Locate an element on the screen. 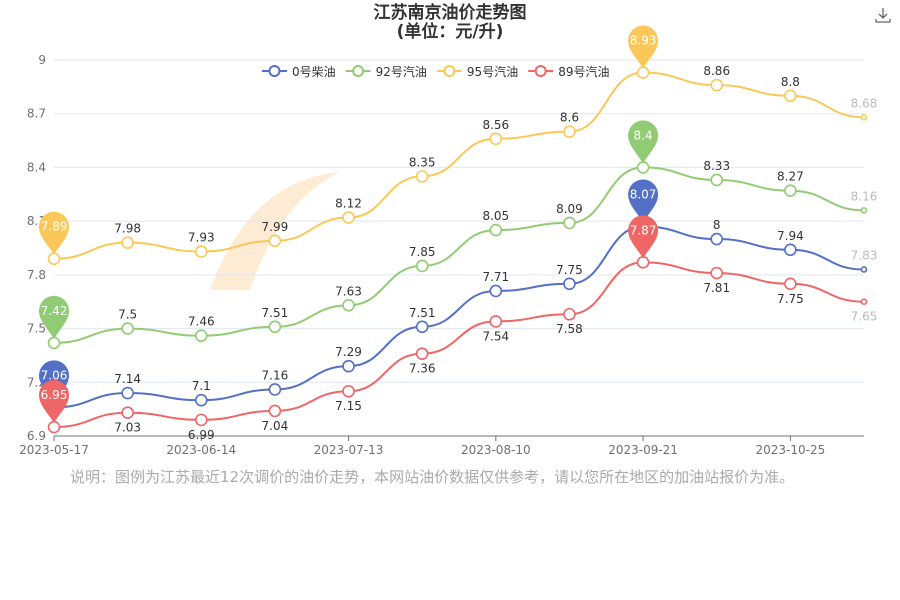 Image resolution: width=900 pixels, height=600 pixels. x-tick-label: 2023-09-21 is located at coordinates (643, 450).